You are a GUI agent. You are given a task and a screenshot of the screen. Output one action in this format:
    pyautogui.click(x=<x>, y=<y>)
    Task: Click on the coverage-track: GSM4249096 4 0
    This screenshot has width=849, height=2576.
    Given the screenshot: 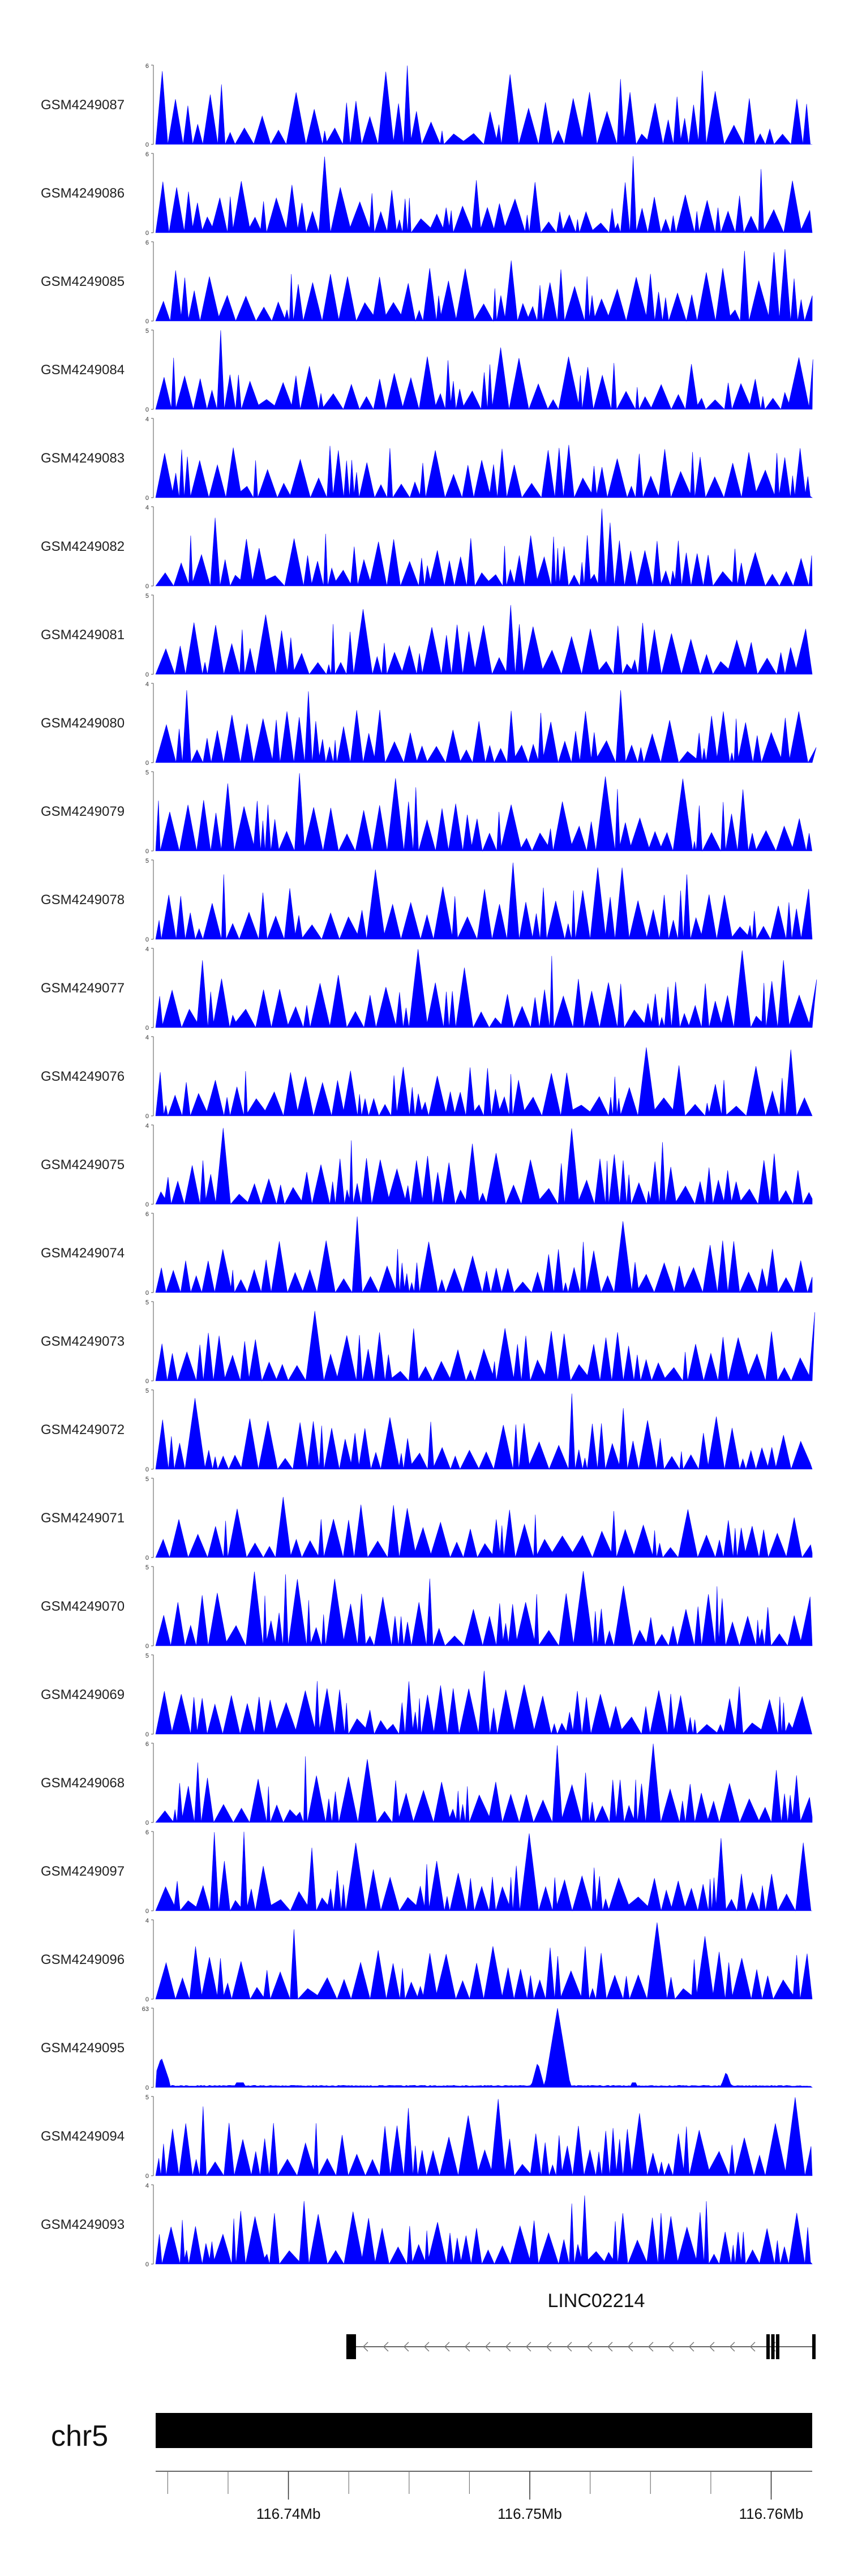 What is the action you would take?
    pyautogui.click(x=427, y=1960)
    